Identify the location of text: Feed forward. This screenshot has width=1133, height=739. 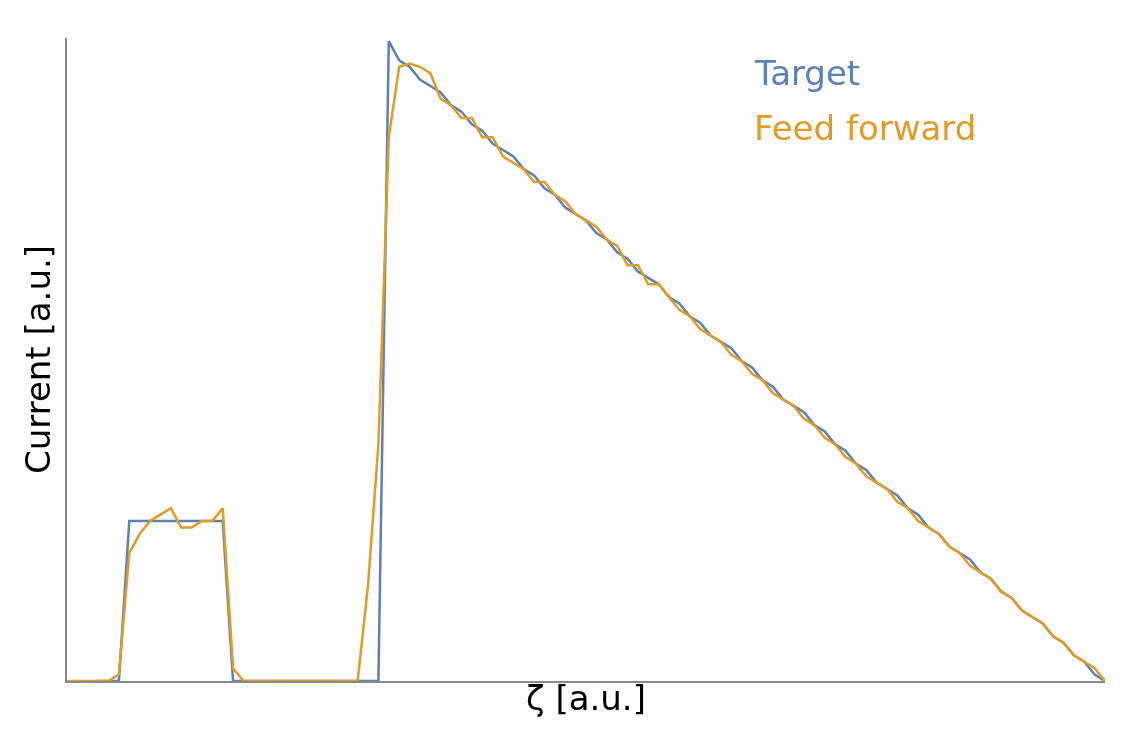
(865, 128).